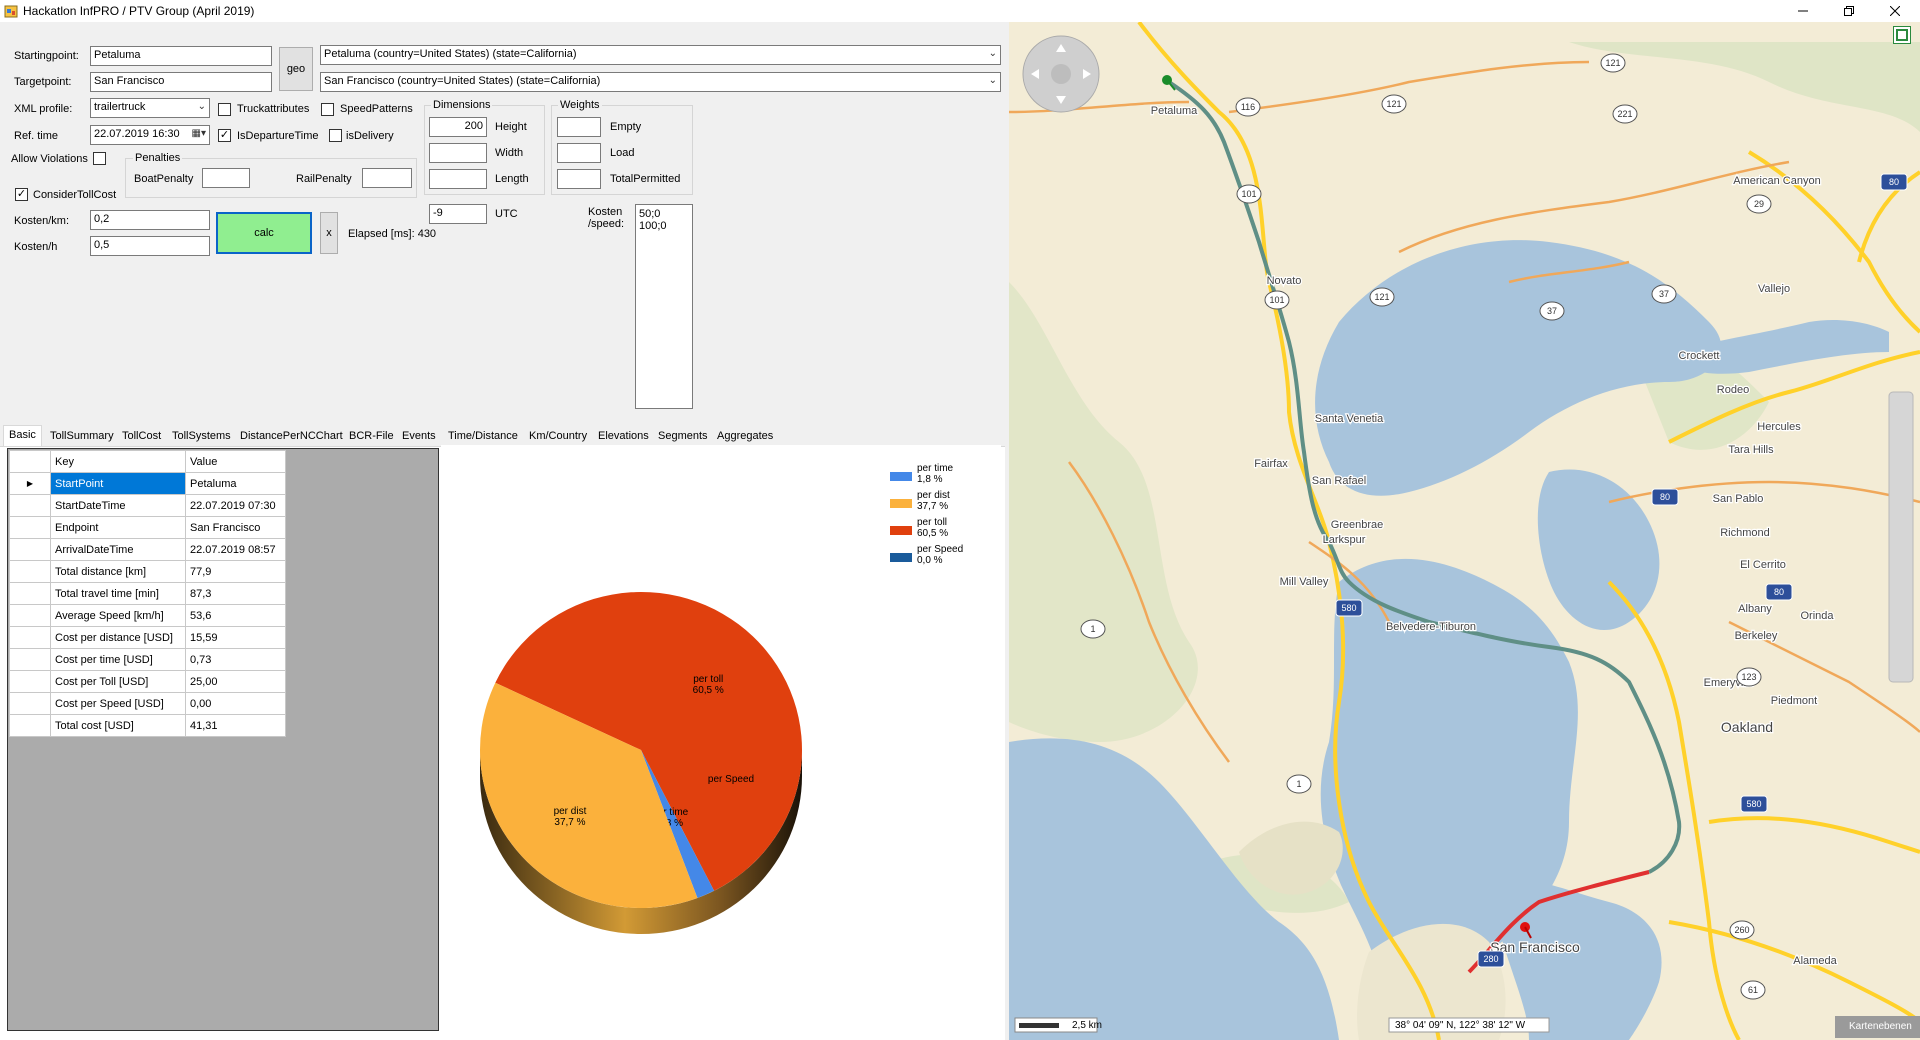 This screenshot has height=1040, width=1920. I want to click on grid-cell-value: 25,00, so click(235, 681).